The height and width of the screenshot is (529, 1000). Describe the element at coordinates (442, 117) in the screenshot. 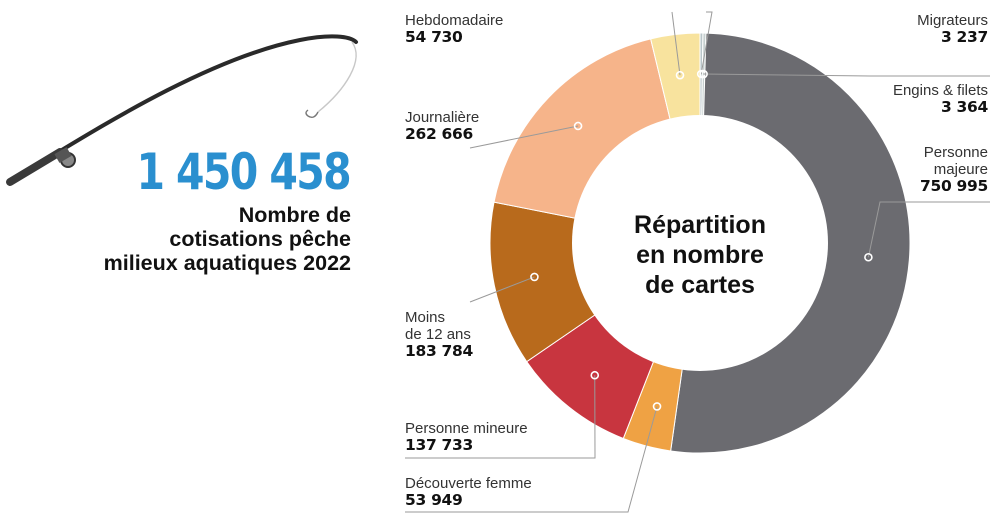

I see `slice-label: Journalière` at that location.